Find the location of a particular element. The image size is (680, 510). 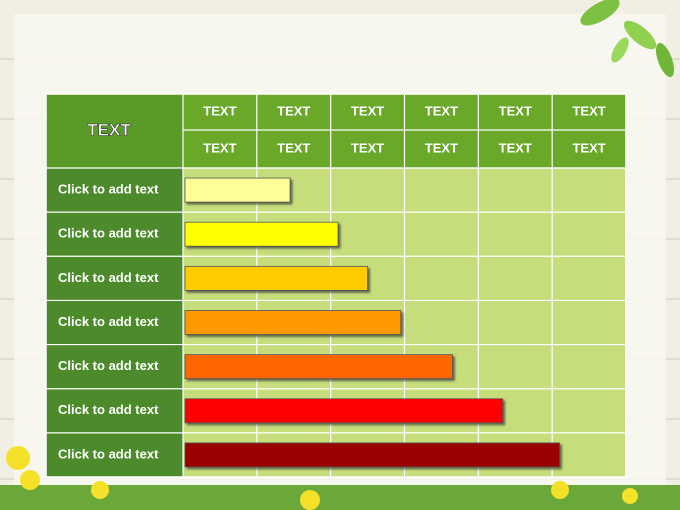

grass is located at coordinates (340, 478).